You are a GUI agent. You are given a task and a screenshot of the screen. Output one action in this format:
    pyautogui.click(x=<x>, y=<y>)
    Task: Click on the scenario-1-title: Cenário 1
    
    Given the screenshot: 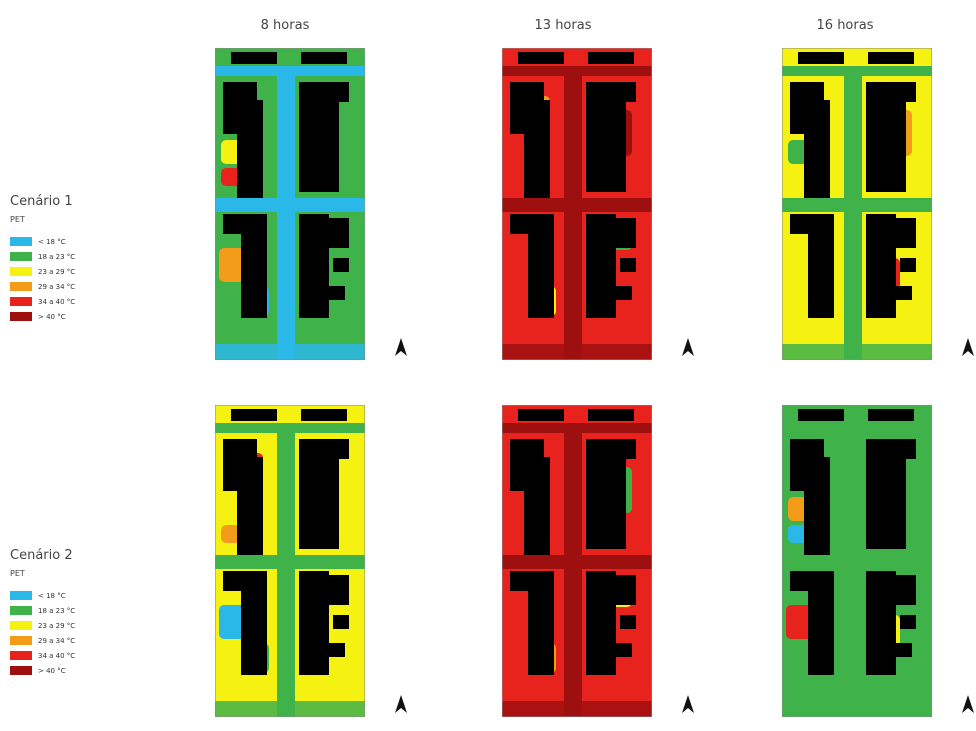 What is the action you would take?
    pyautogui.click(x=41, y=201)
    